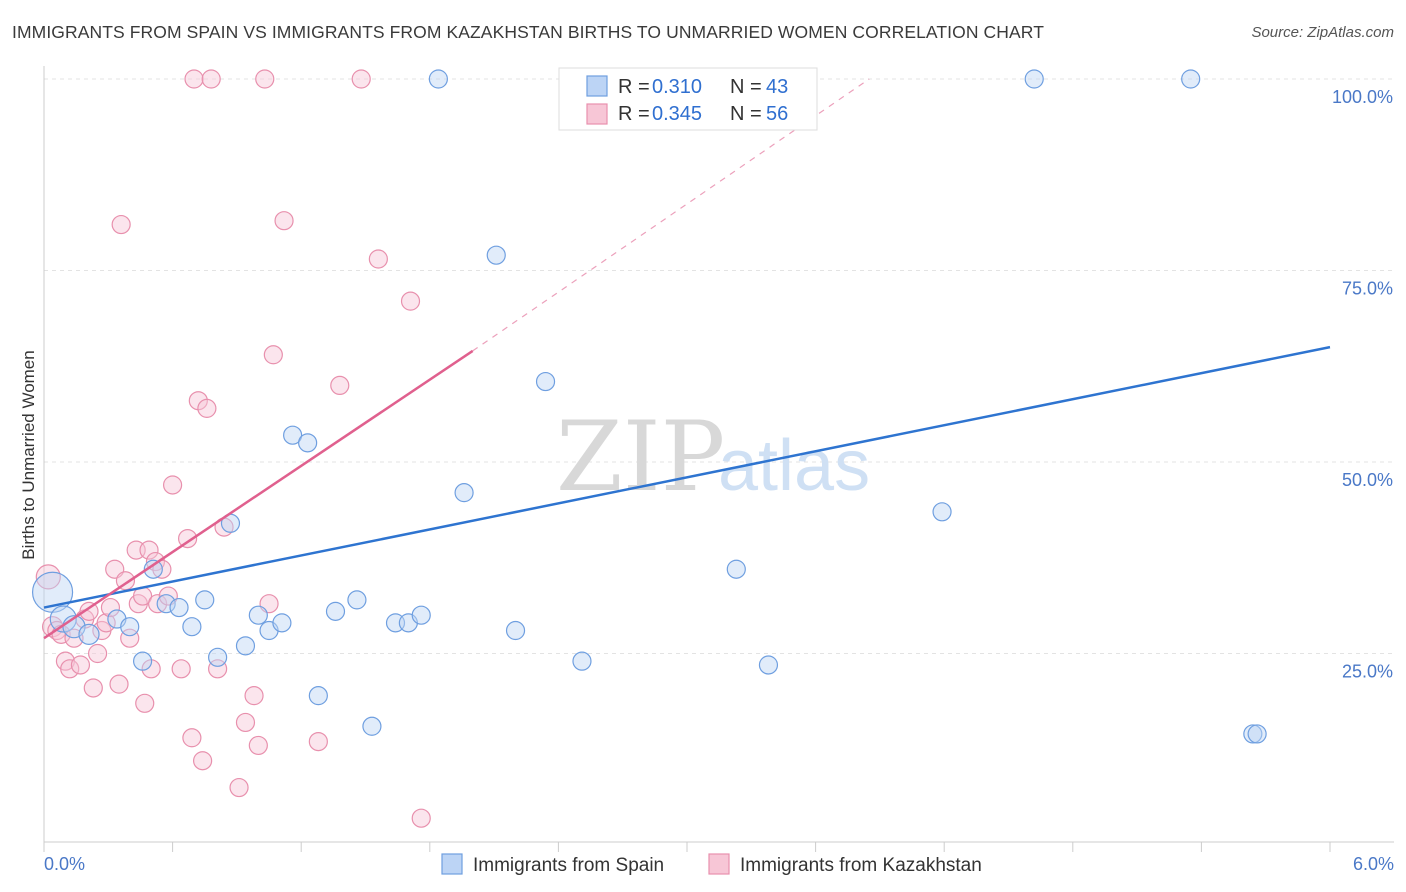 The width and height of the screenshot is (1406, 892). Describe the element at coordinates (777, 87) in the screenshot. I see `legend-spain-n-value: 43` at that location.